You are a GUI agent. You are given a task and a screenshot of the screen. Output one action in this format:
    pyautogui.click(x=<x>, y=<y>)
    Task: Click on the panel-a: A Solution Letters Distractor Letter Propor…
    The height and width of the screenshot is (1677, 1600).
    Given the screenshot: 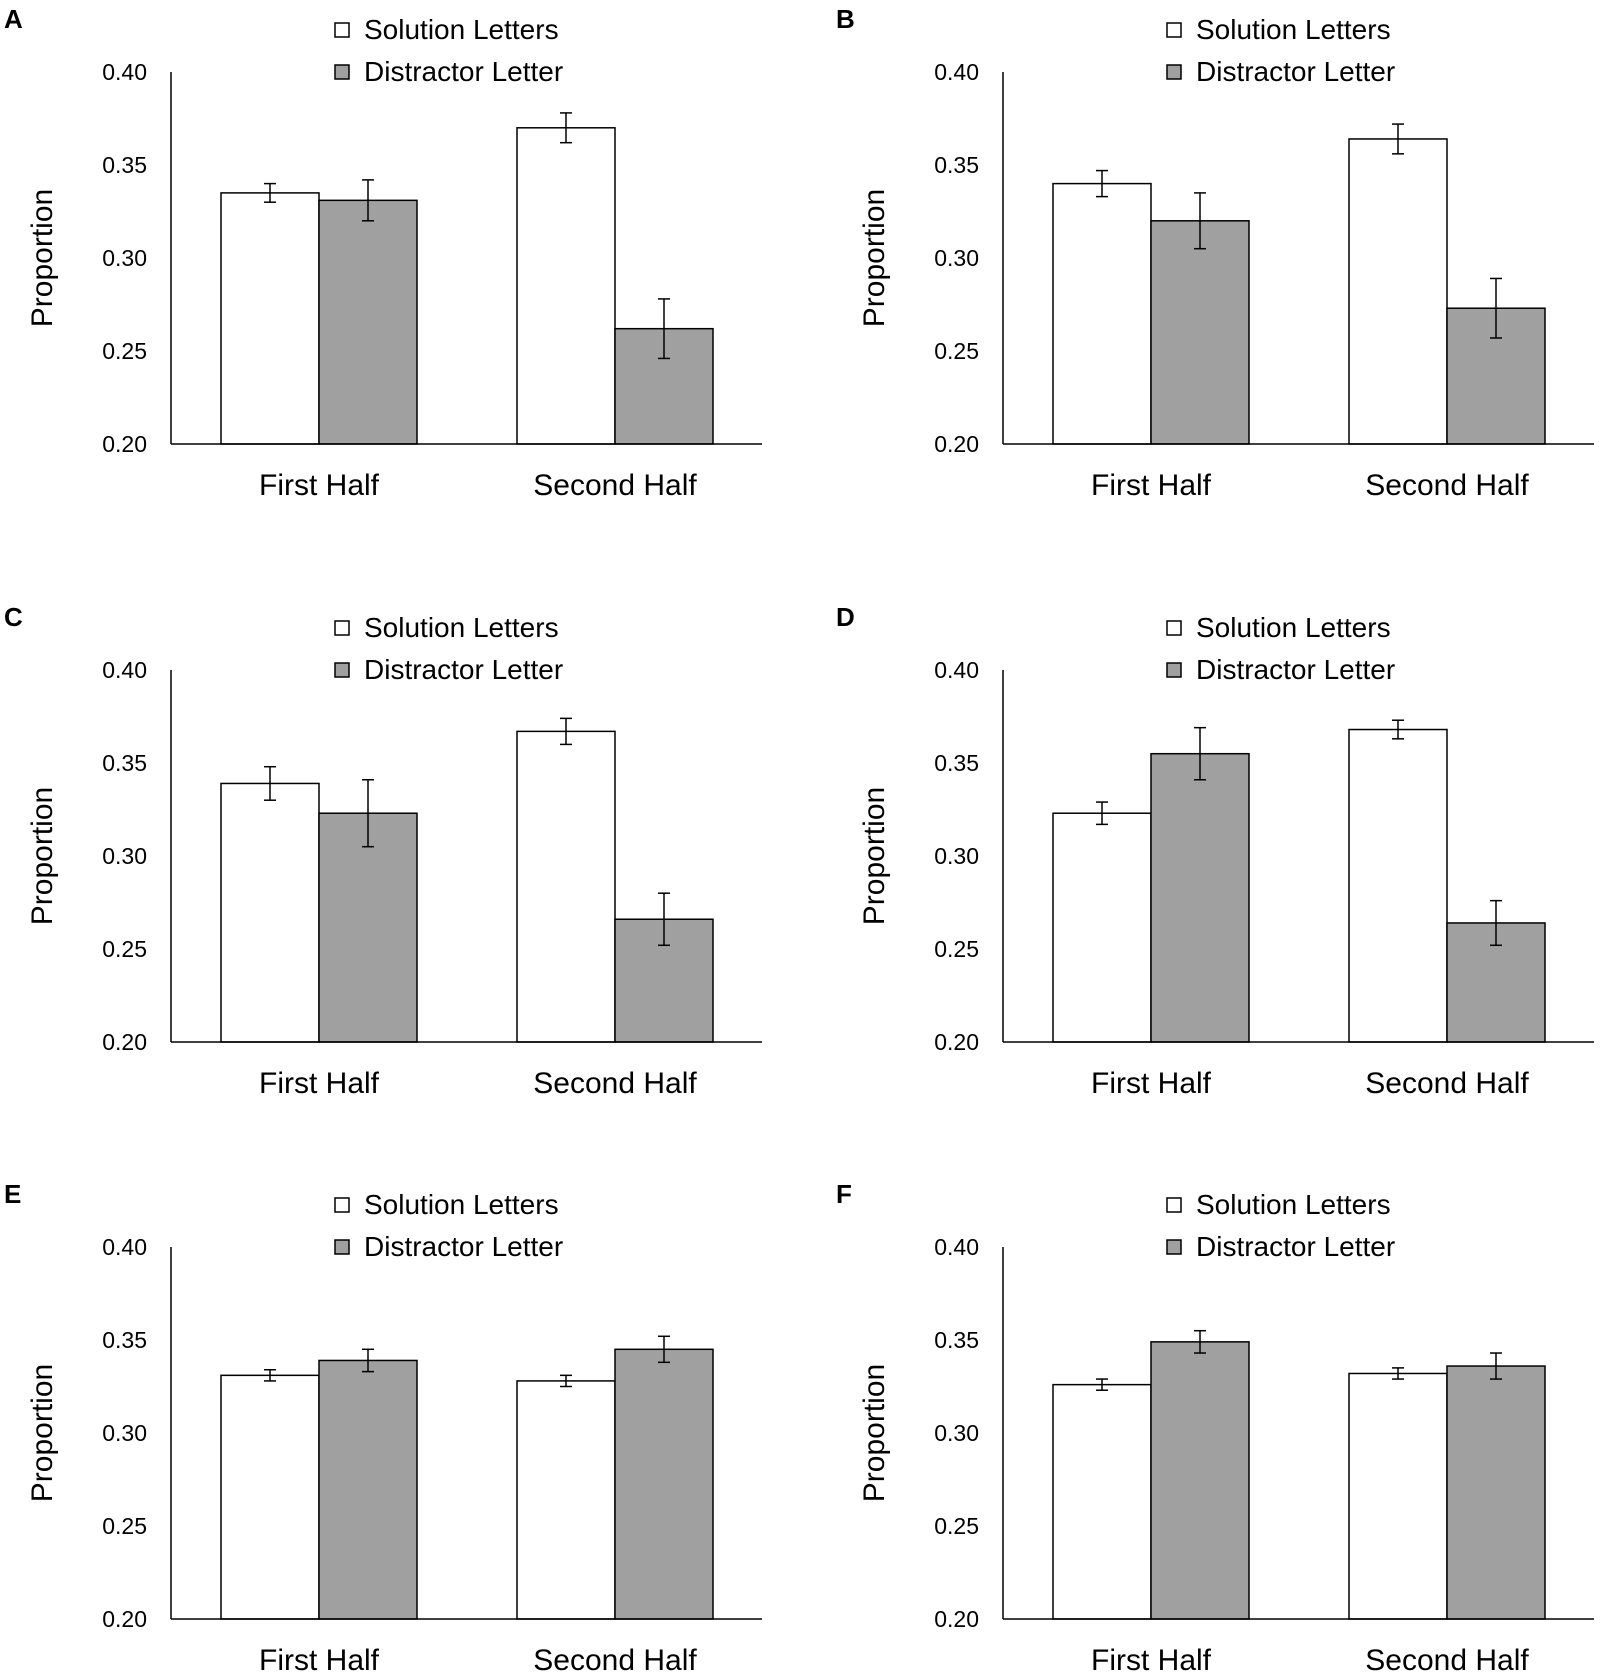 What is the action you would take?
    pyautogui.click(x=383, y=253)
    